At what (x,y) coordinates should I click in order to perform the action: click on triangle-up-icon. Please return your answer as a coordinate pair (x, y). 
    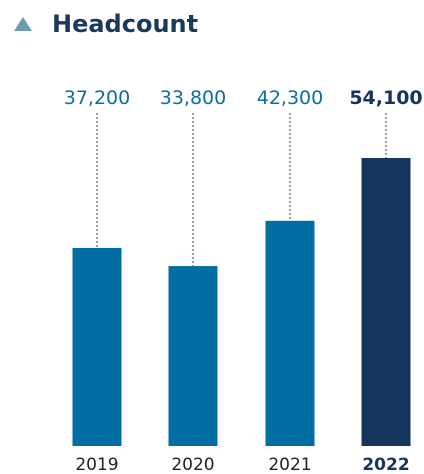
    Looking at the image, I should click on (23, 24).